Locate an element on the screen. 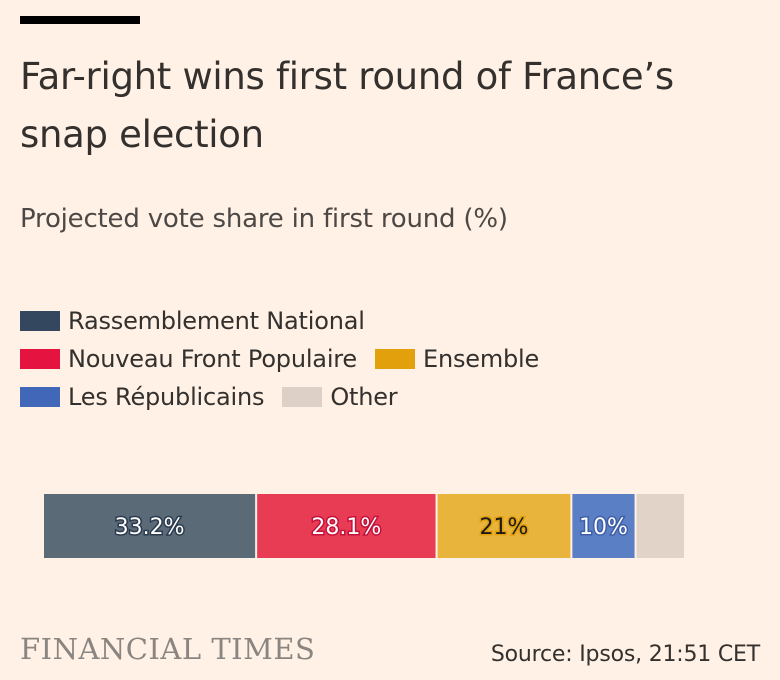 This screenshot has height=680, width=780. header-rule is located at coordinates (80, 20).